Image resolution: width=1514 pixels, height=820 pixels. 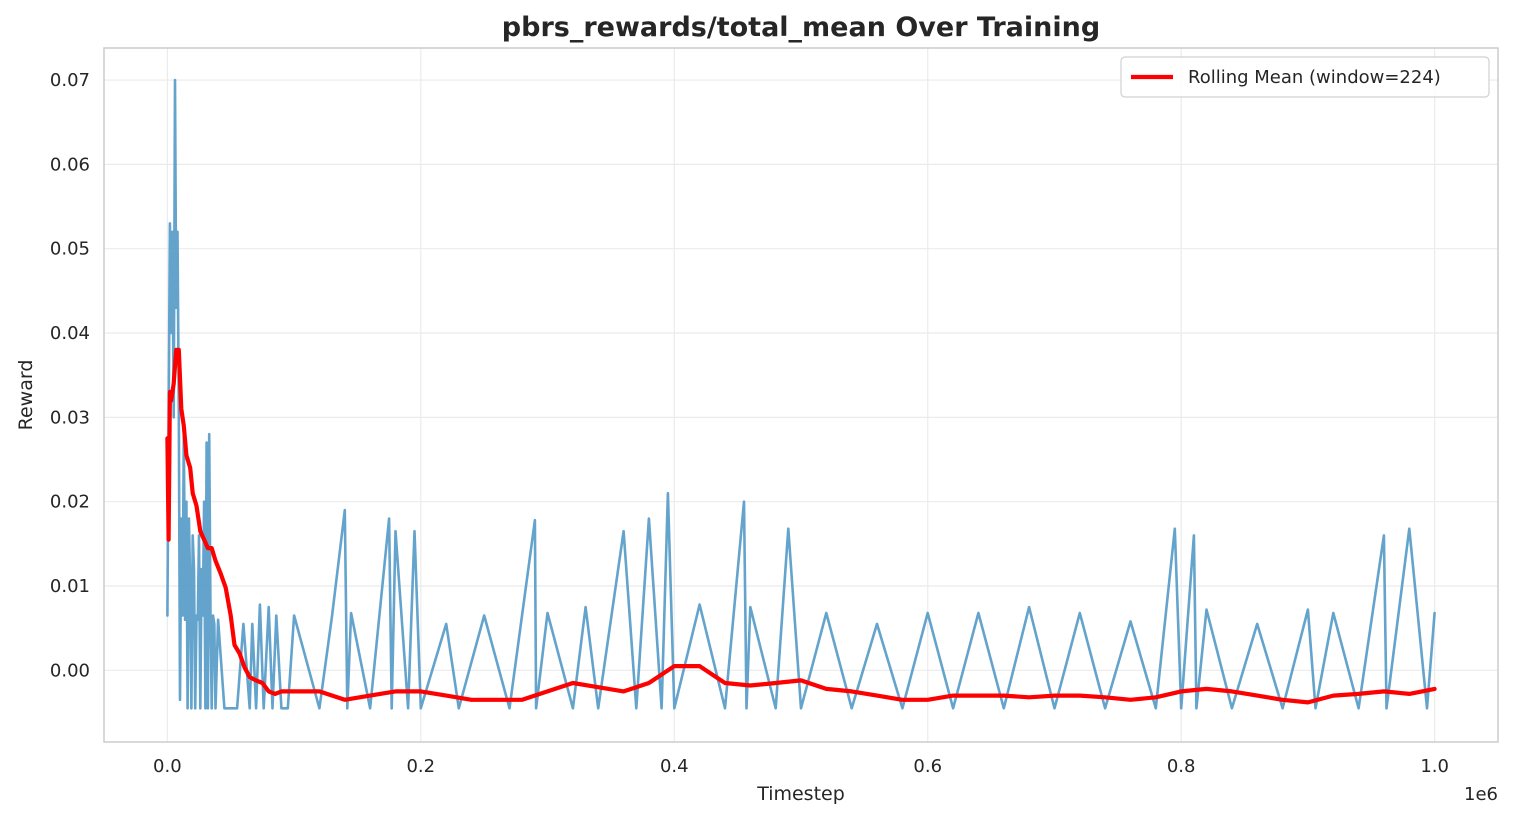 I want to click on y-axis-label: Reward, so click(x=26, y=395).